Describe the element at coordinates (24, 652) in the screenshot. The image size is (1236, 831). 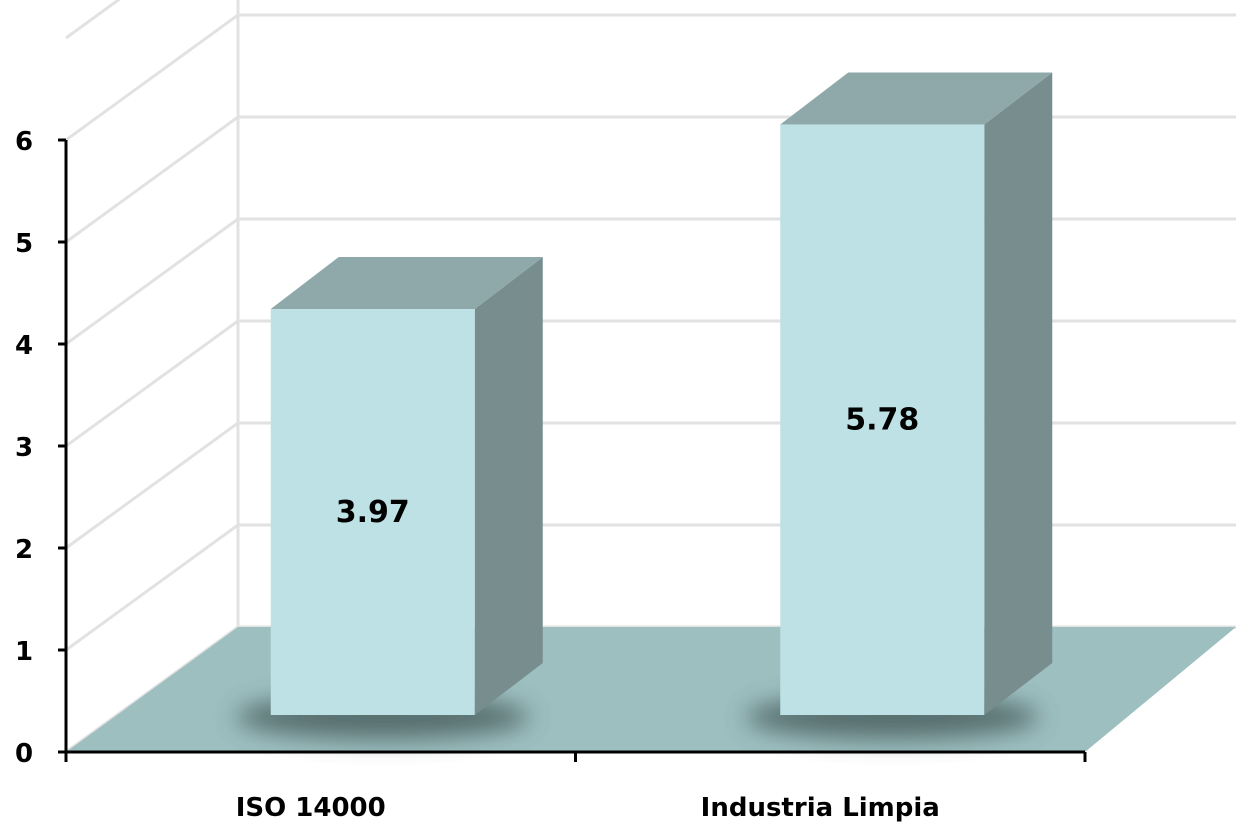
I see `y-tick-label: 1` at that location.